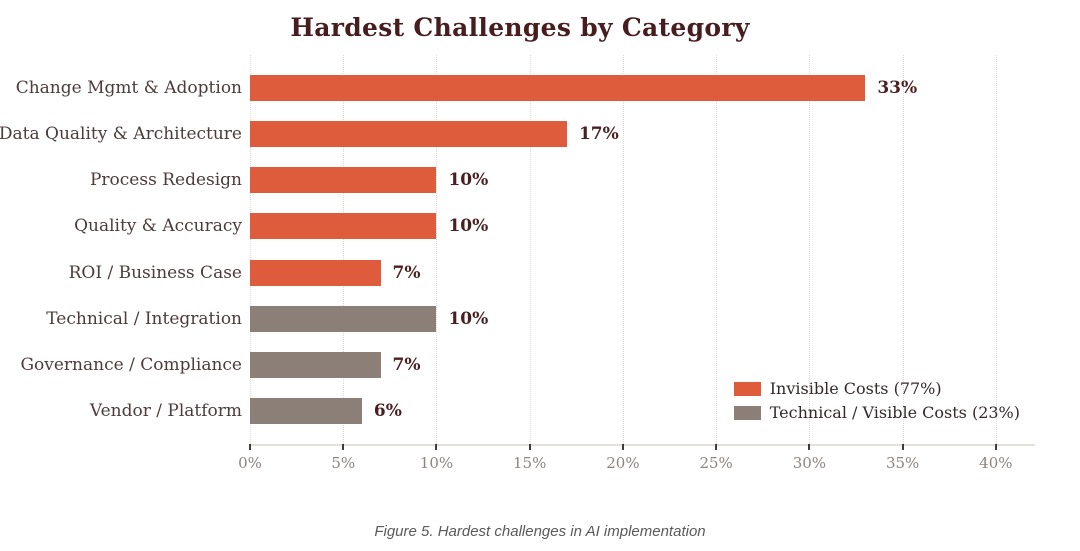 The width and height of the screenshot is (1080, 551). Describe the element at coordinates (343, 447) in the screenshot. I see `x-tick-mark-5%` at that location.